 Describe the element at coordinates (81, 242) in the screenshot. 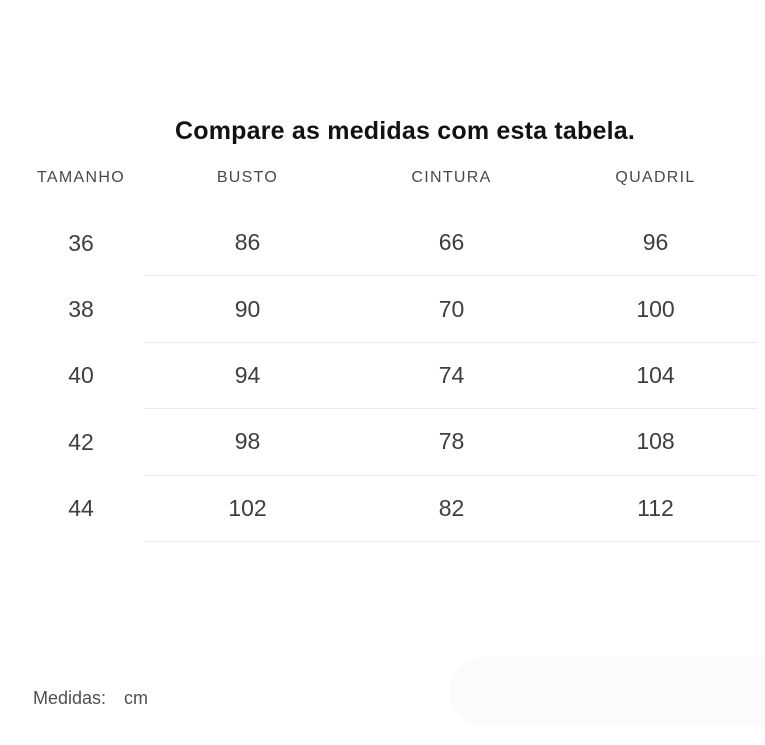

I see `cell-tamanho: 36` at that location.